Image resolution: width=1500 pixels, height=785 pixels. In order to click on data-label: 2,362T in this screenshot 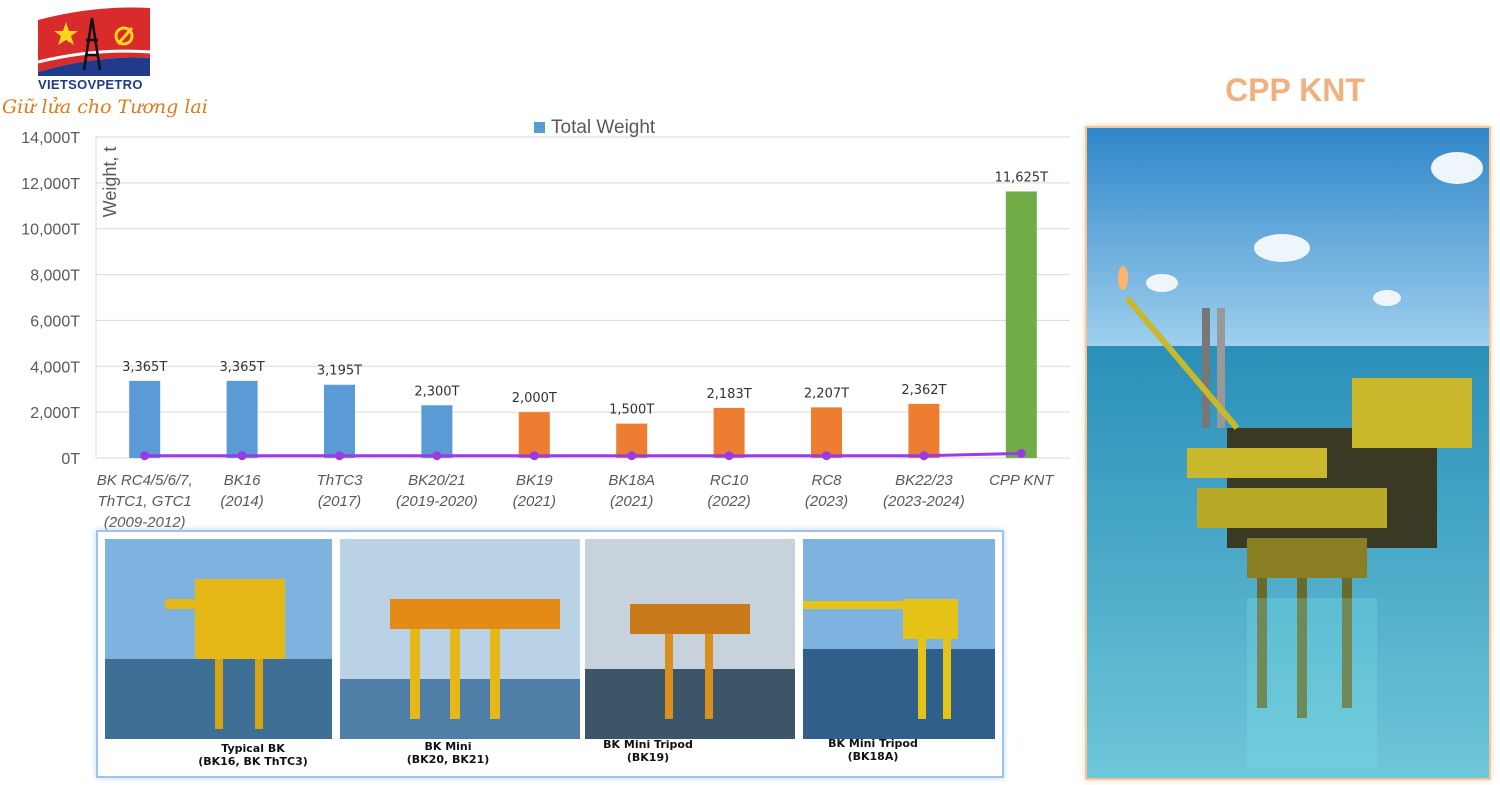, I will do `click(923, 390)`.